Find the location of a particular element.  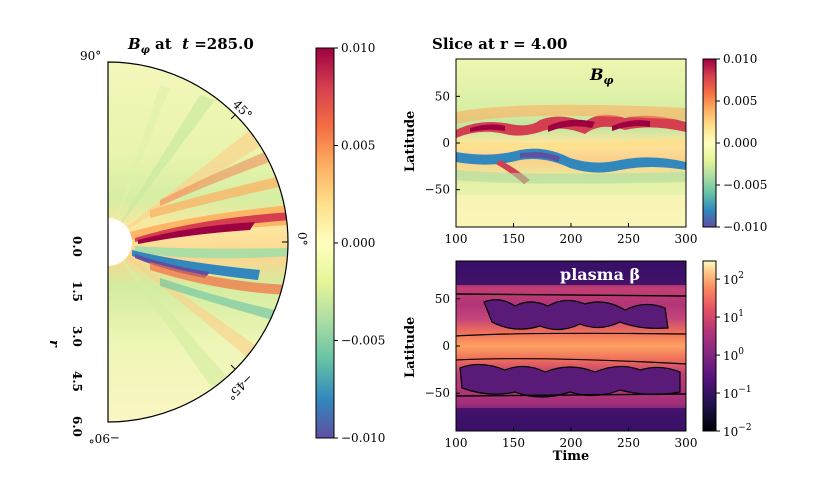

slice-beta-xlabel: Time is located at coordinates (571, 456).